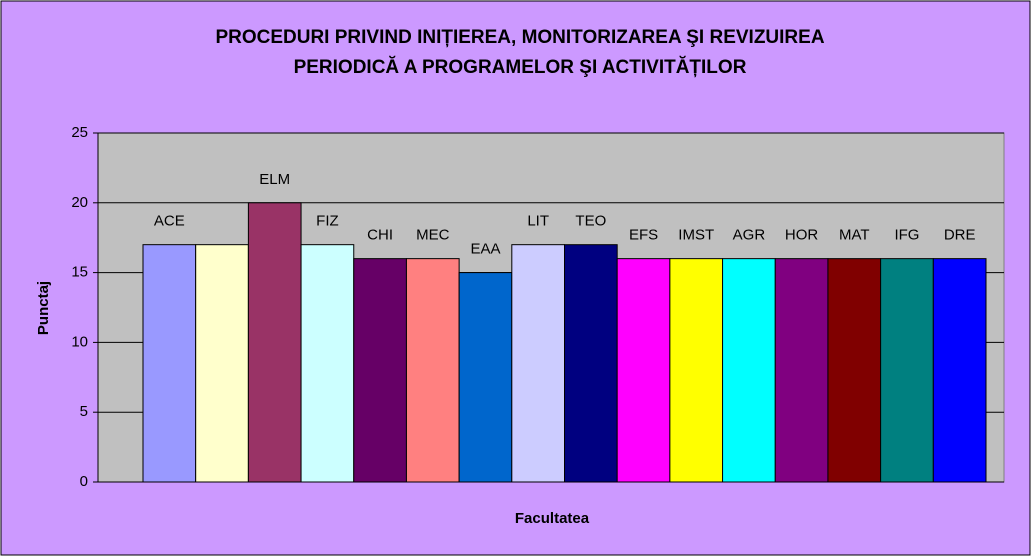 This screenshot has width=1032, height=557. I want to click on y-tick-label: 5, so click(84, 411).